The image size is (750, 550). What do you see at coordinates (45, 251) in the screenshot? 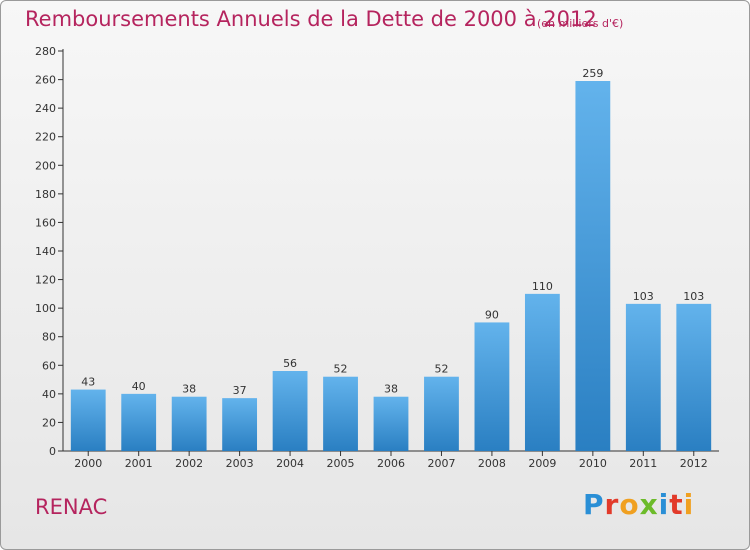
I see `y-tick-label: 140` at bounding box center [45, 251].